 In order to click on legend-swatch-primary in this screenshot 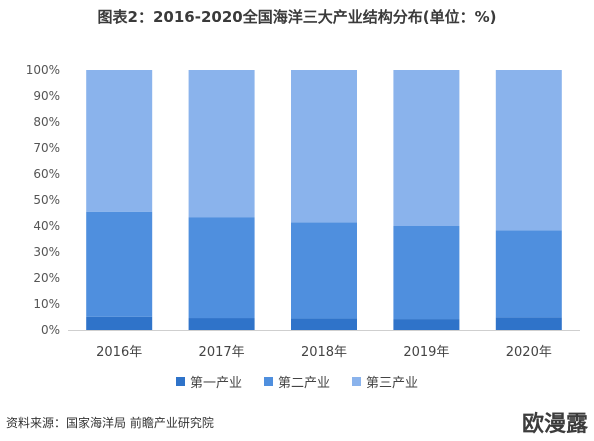, I will do `click(180, 381)`.